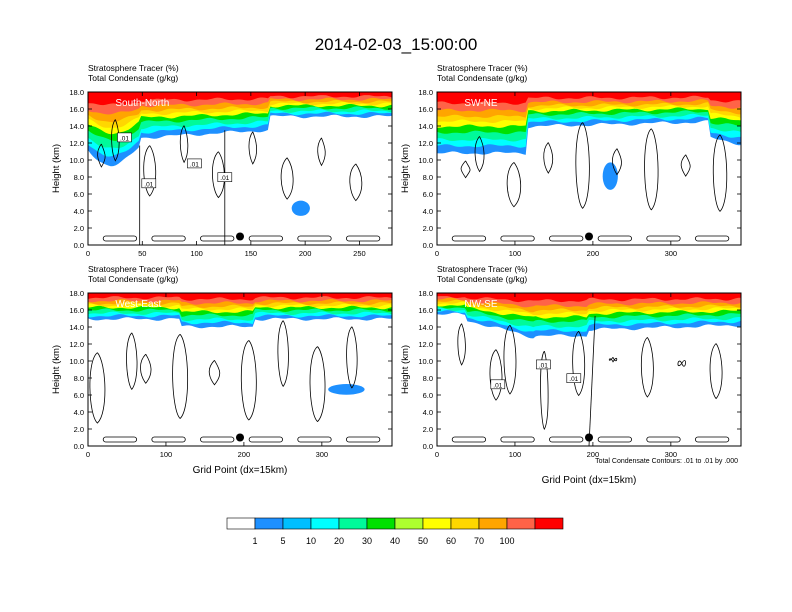 The height and width of the screenshot is (612, 792). I want to click on colorbar-label: 70, so click(479, 541).